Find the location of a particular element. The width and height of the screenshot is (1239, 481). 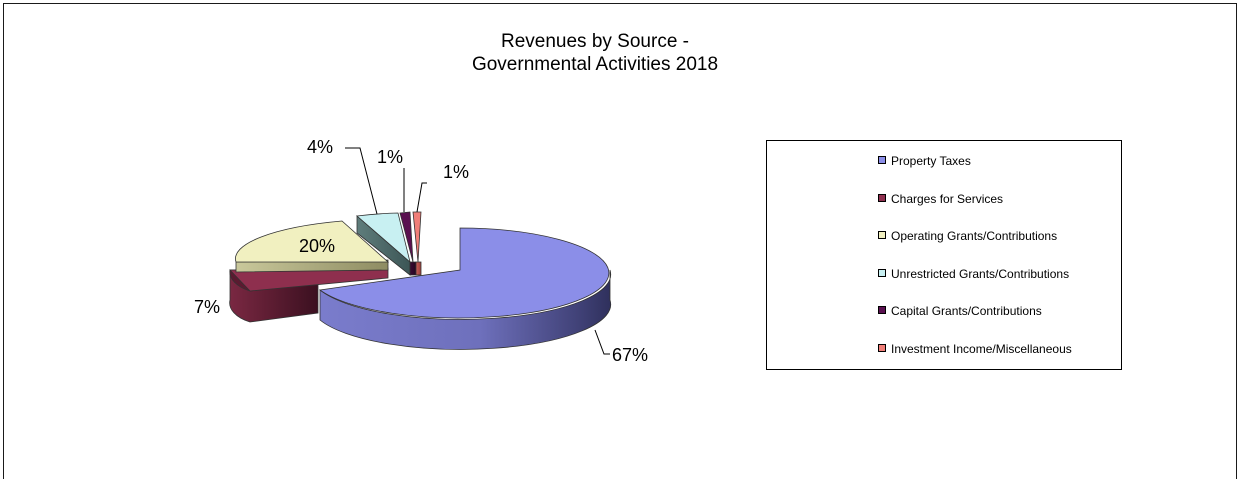

leader-line-property-taxes is located at coordinates (602, 342).